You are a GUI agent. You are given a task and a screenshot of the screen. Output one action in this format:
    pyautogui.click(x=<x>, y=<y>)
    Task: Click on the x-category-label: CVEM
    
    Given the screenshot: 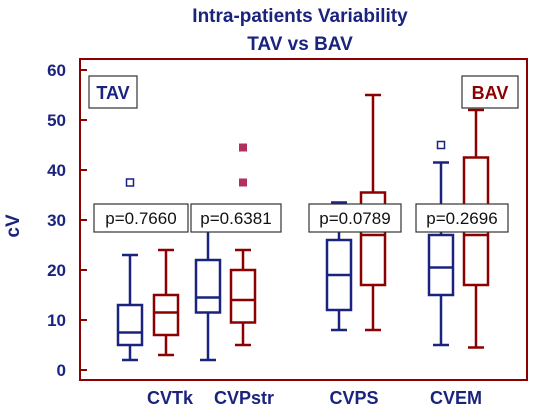 What is the action you would take?
    pyautogui.click(x=456, y=398)
    